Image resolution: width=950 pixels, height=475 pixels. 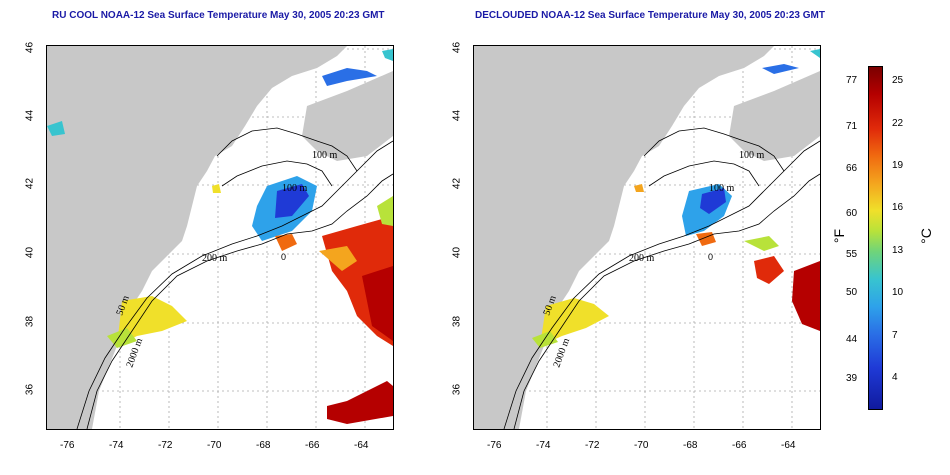 What do you see at coordinates (898, 165) in the screenshot?
I see `celsius-tick: 19` at bounding box center [898, 165].